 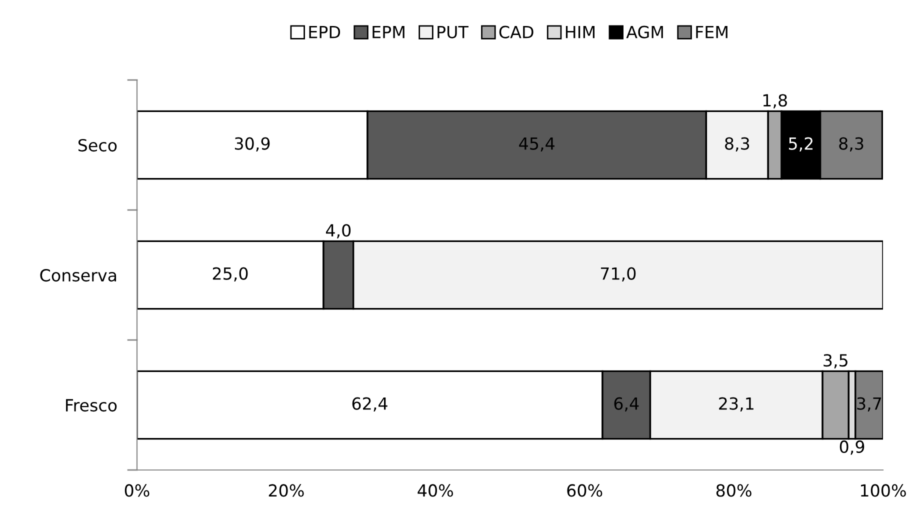 What do you see at coordinates (252, 144) in the screenshot?
I see `data-label: 30,9` at bounding box center [252, 144].